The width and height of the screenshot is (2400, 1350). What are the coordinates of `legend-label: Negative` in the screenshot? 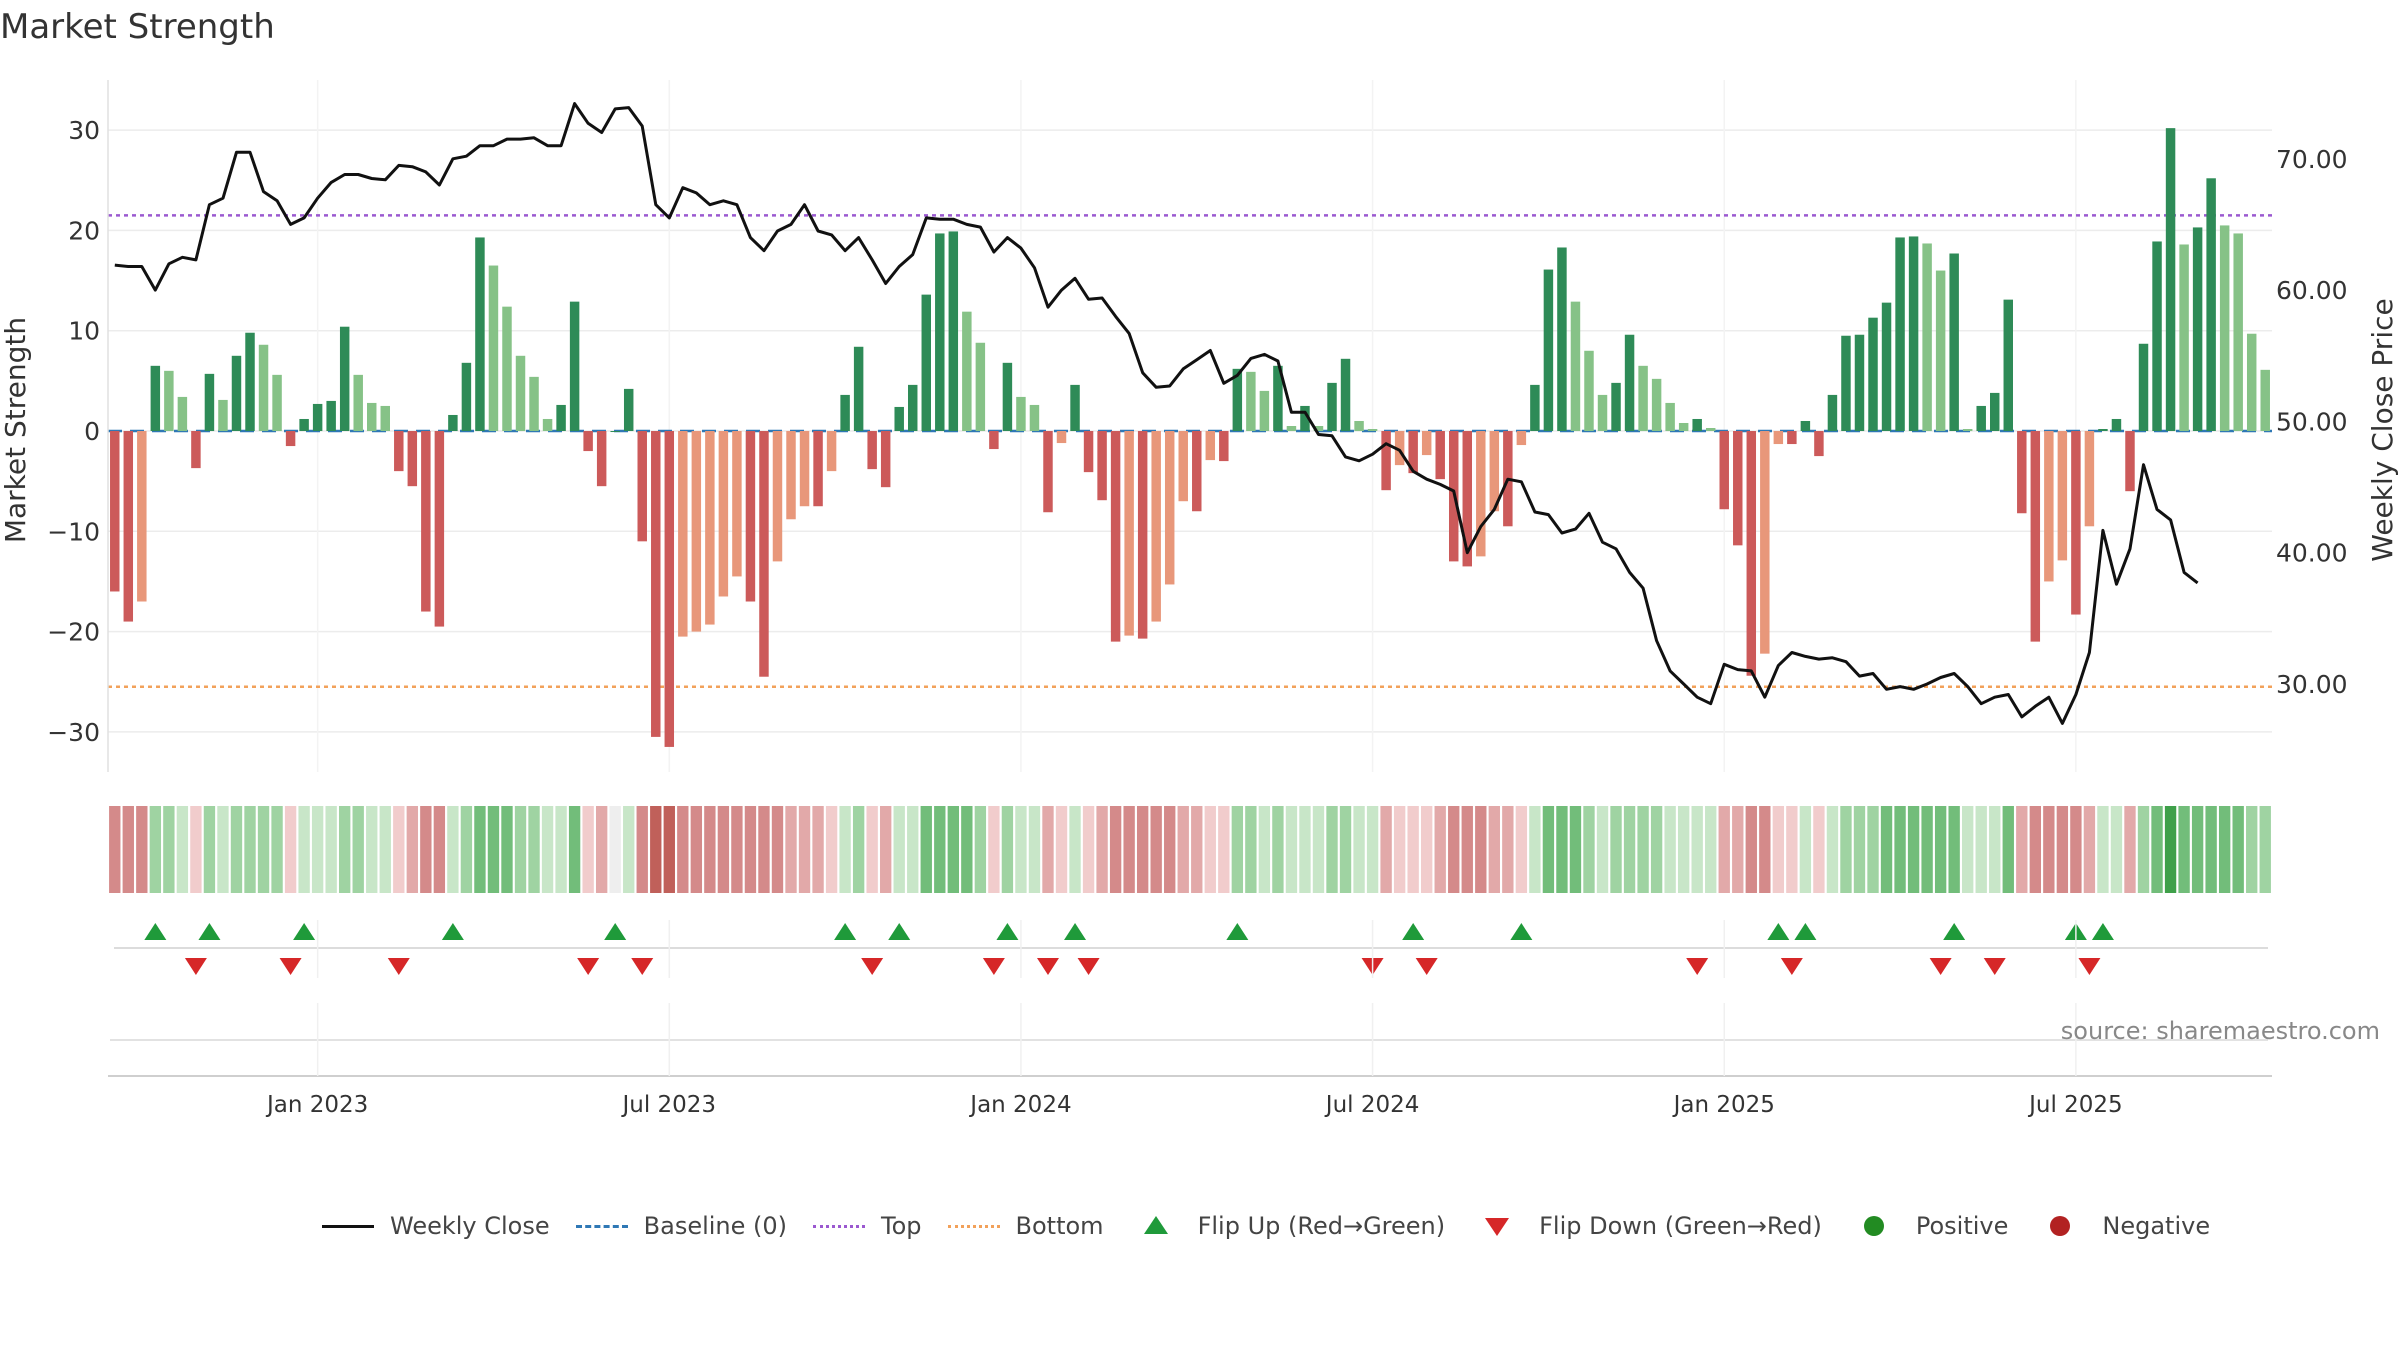 It's located at (2156, 1226).